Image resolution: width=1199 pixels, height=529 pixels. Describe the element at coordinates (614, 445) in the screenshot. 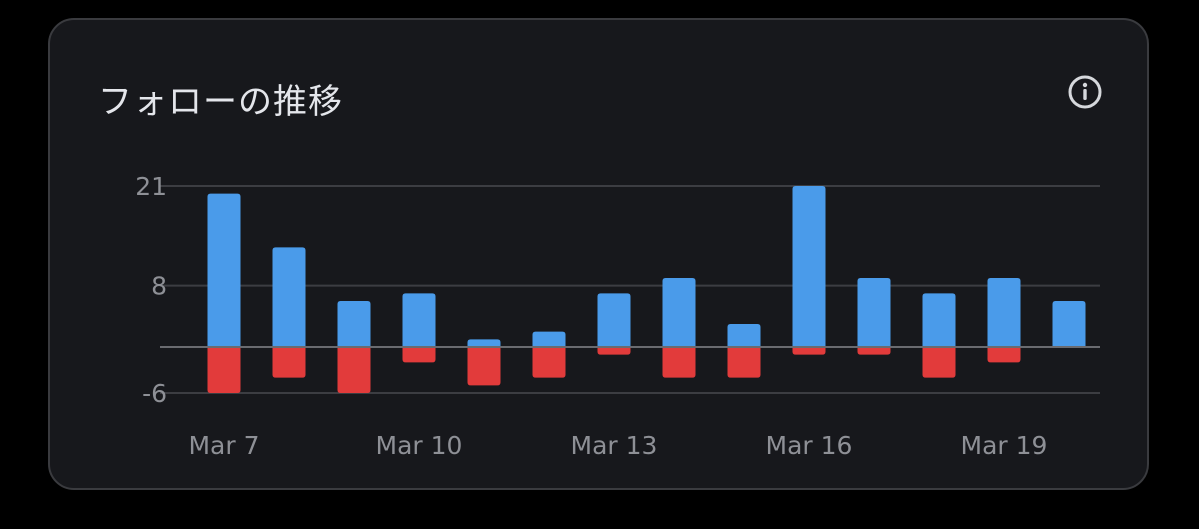

I see `x-tick-label: Mar 13` at that location.